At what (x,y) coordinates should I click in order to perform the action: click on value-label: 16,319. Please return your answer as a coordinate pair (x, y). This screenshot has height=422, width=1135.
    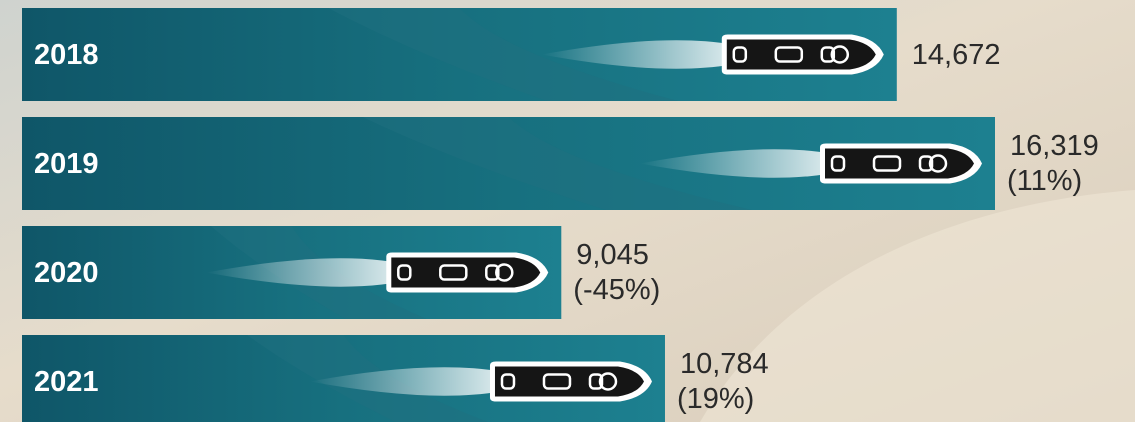
    Looking at the image, I should click on (1054, 146).